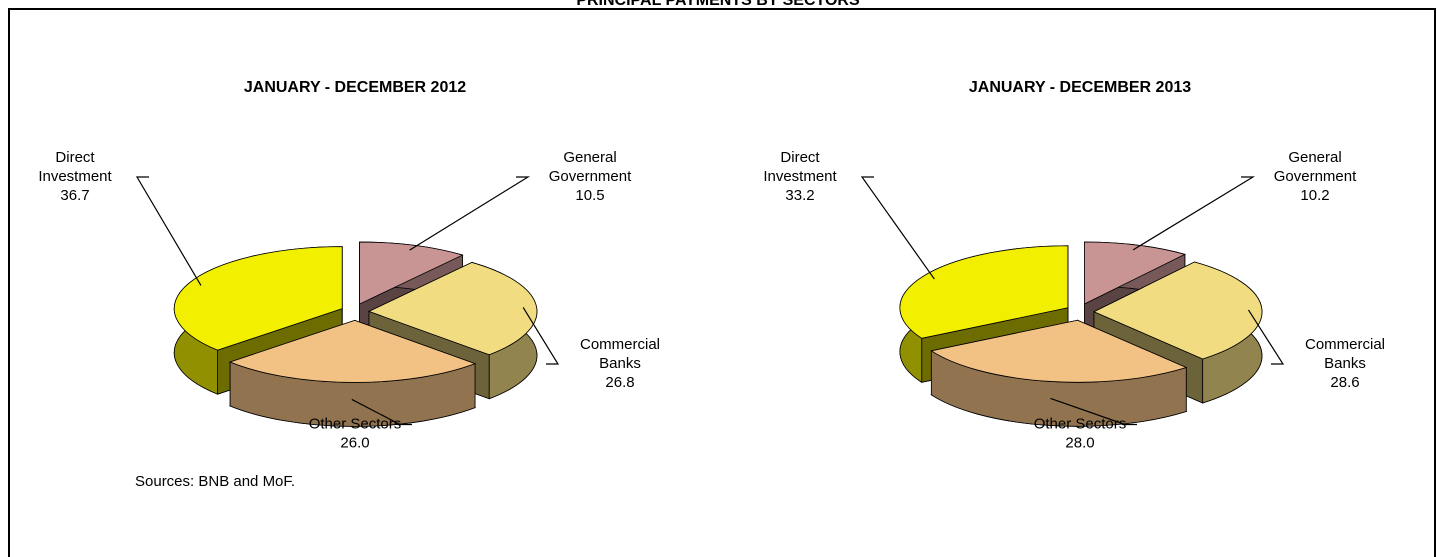 This screenshot has height=557, width=1437. What do you see at coordinates (354, 442) in the screenshot?
I see `value-label: 26.0` at bounding box center [354, 442].